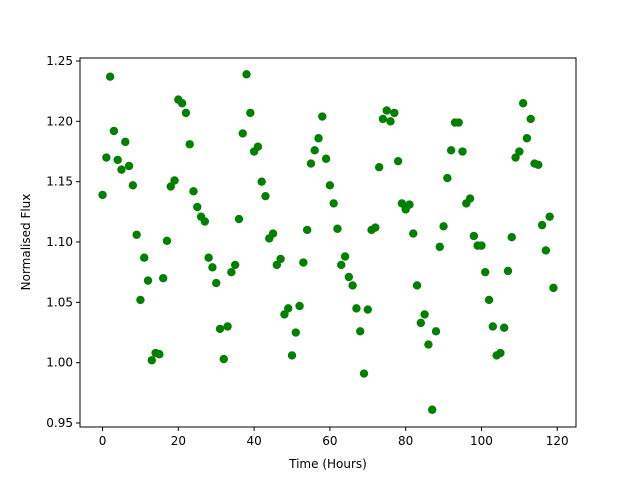  I want to click on y-tick-label: 0.95, so click(59, 423).